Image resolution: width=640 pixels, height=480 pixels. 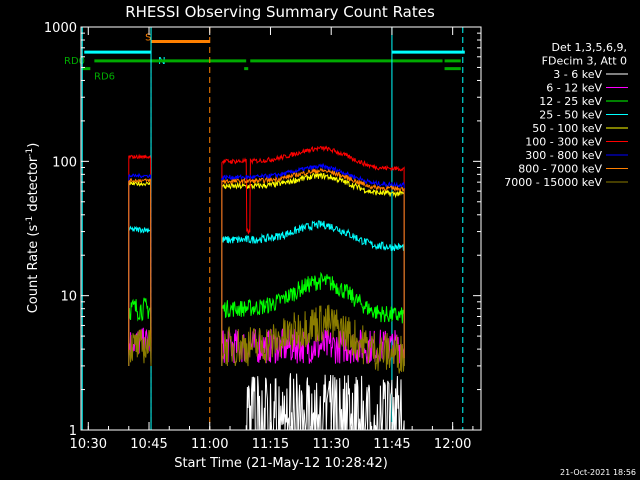 What do you see at coordinates (281, 463) in the screenshot?
I see `x-axis-label: Start Time (21-May-12 10:28:42)` at bounding box center [281, 463].